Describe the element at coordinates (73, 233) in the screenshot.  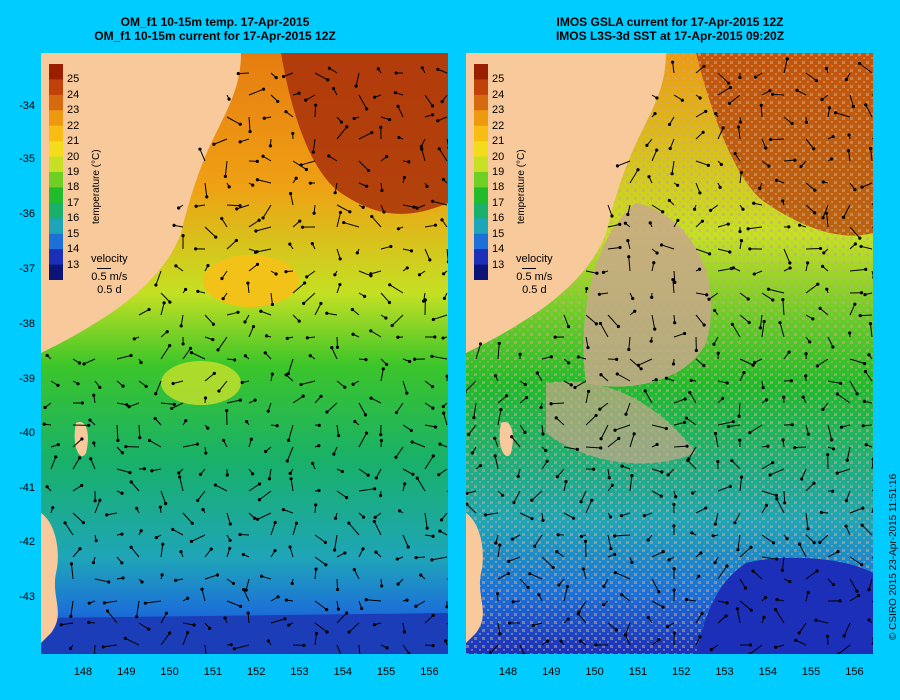
I see `colorbar-tick-label: 15` at that location.